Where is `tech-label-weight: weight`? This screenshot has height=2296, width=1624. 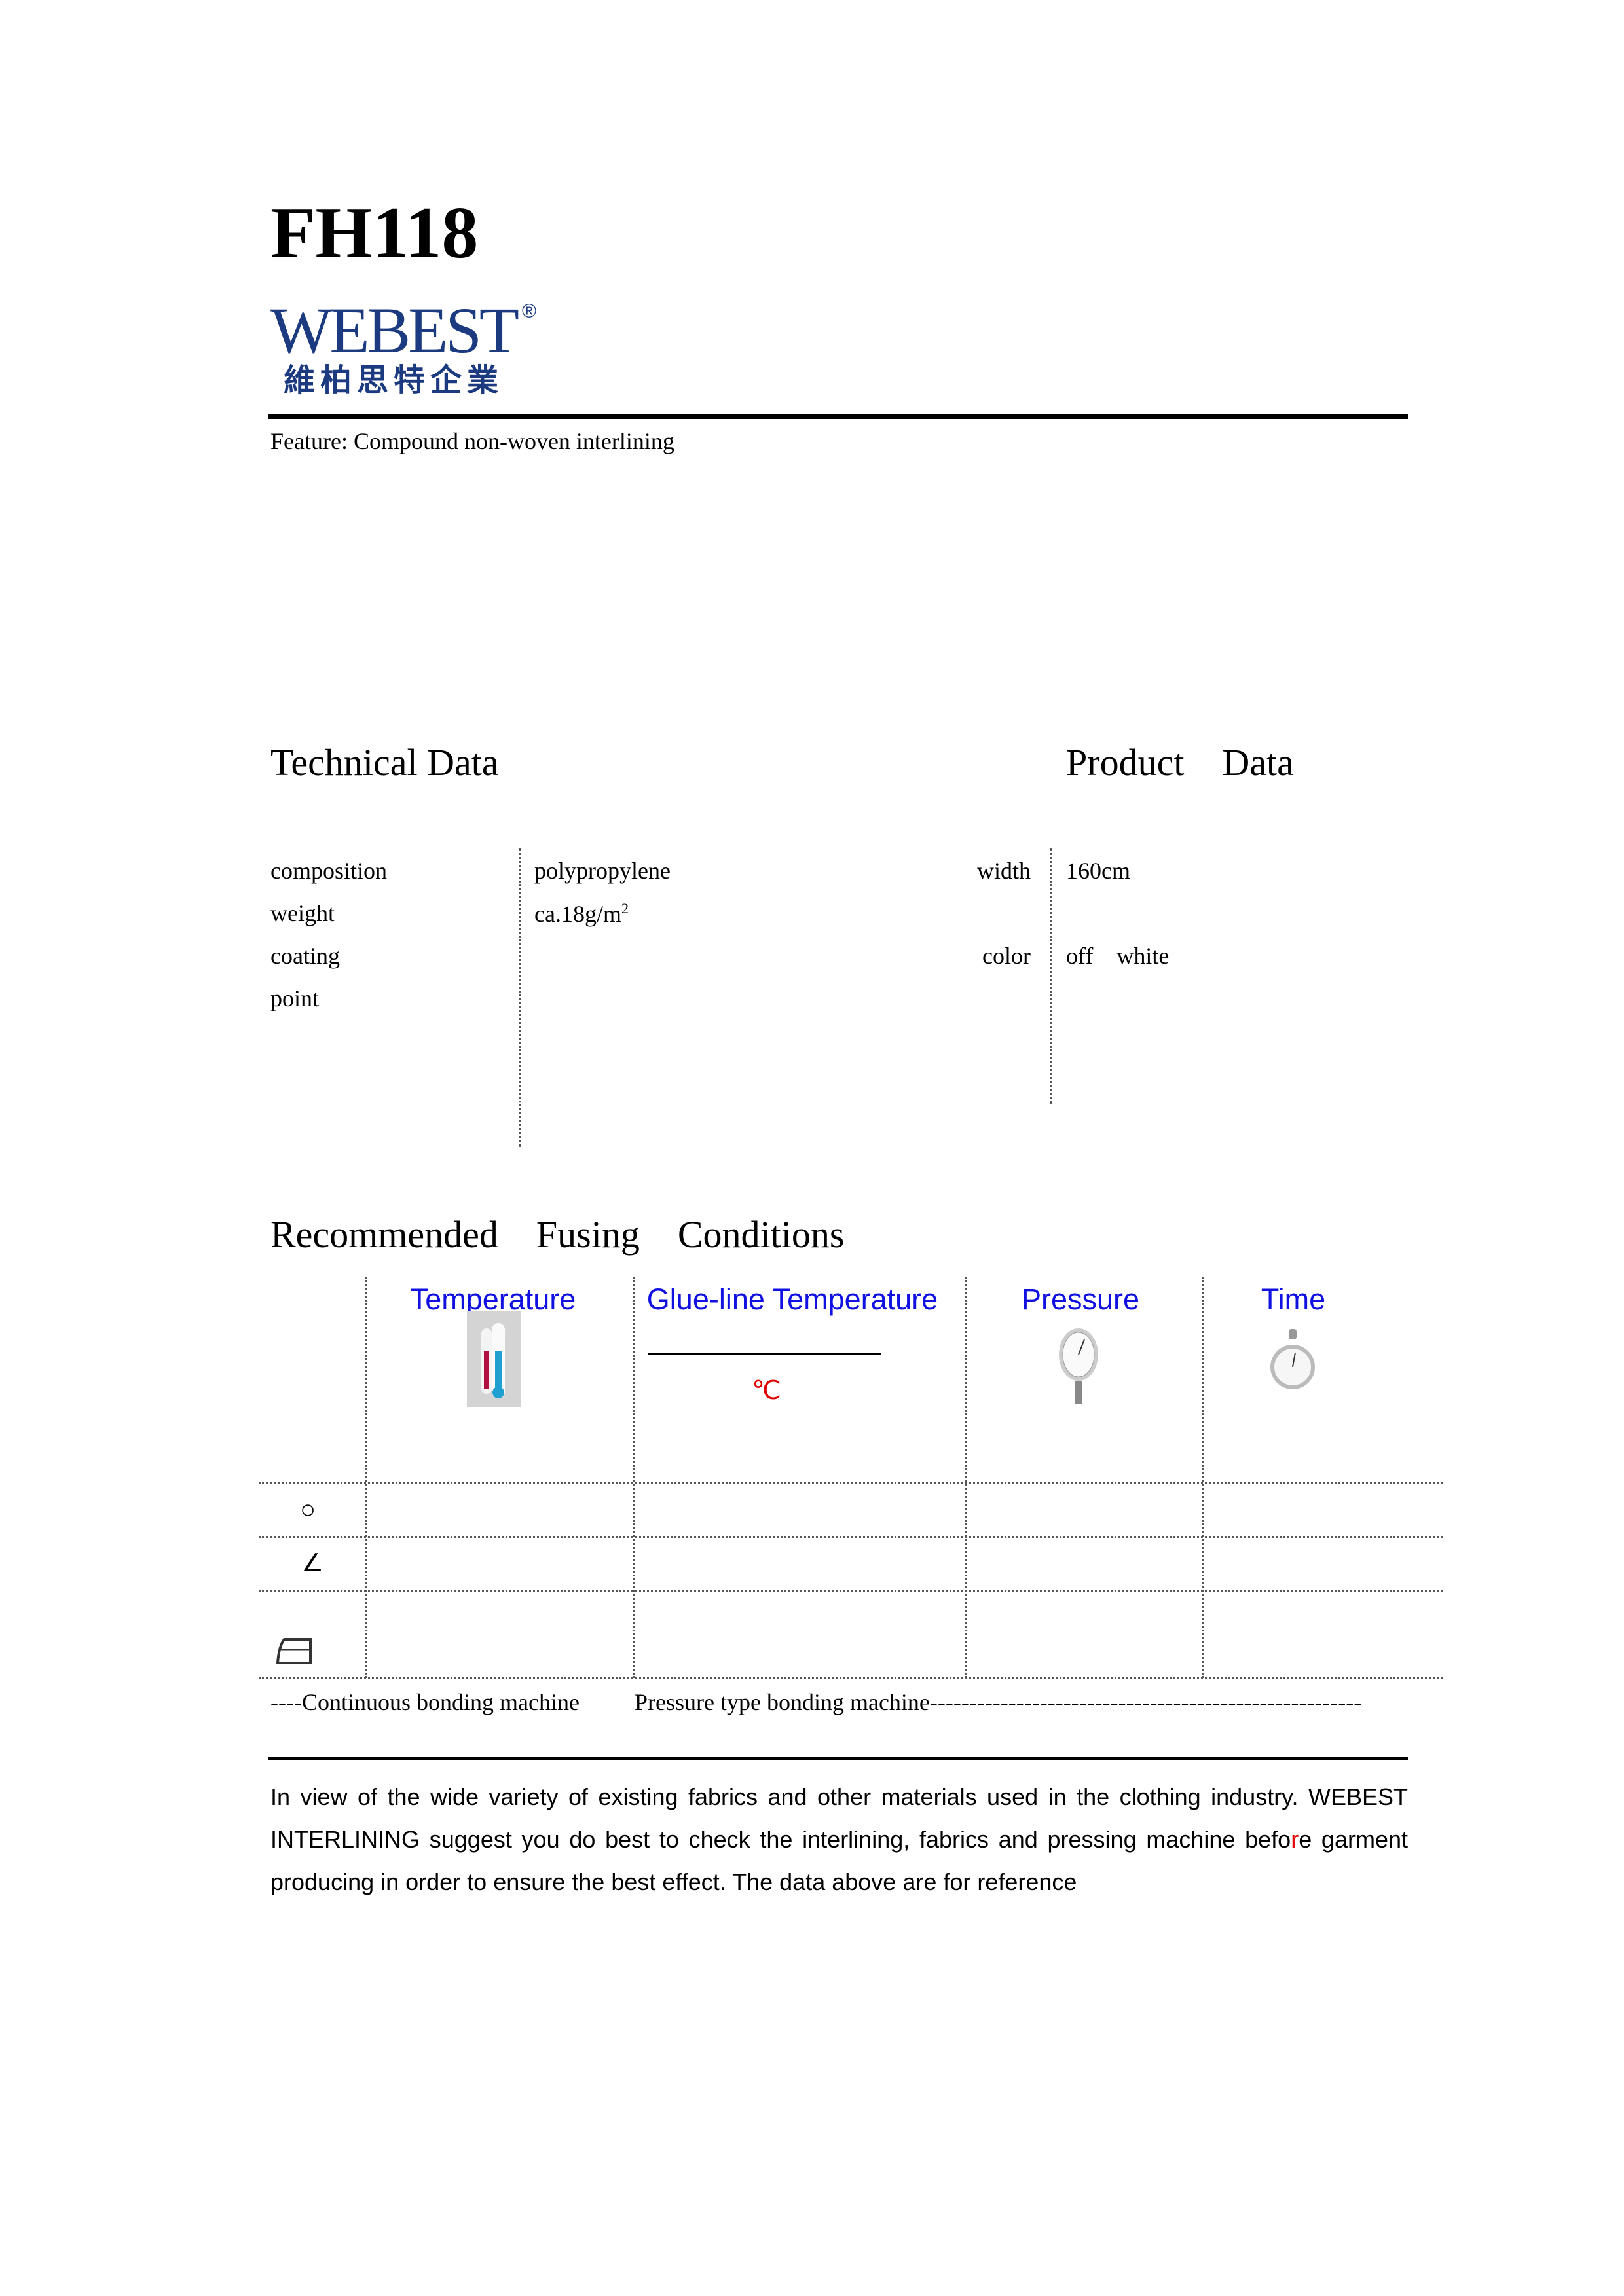 tech-label-weight: weight is located at coordinates (302, 913).